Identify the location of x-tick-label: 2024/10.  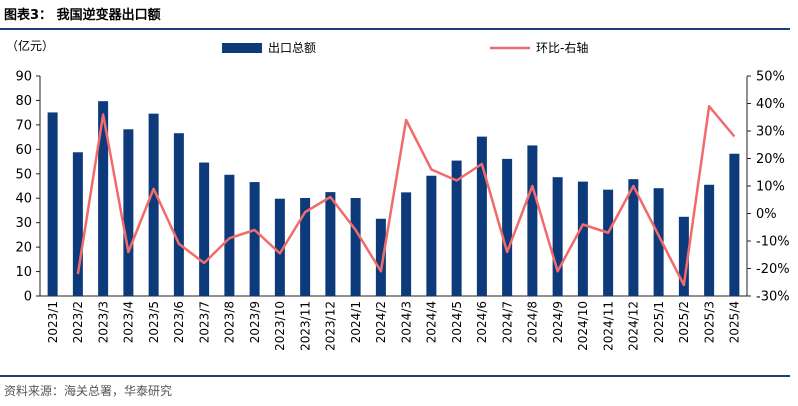
(583, 326).